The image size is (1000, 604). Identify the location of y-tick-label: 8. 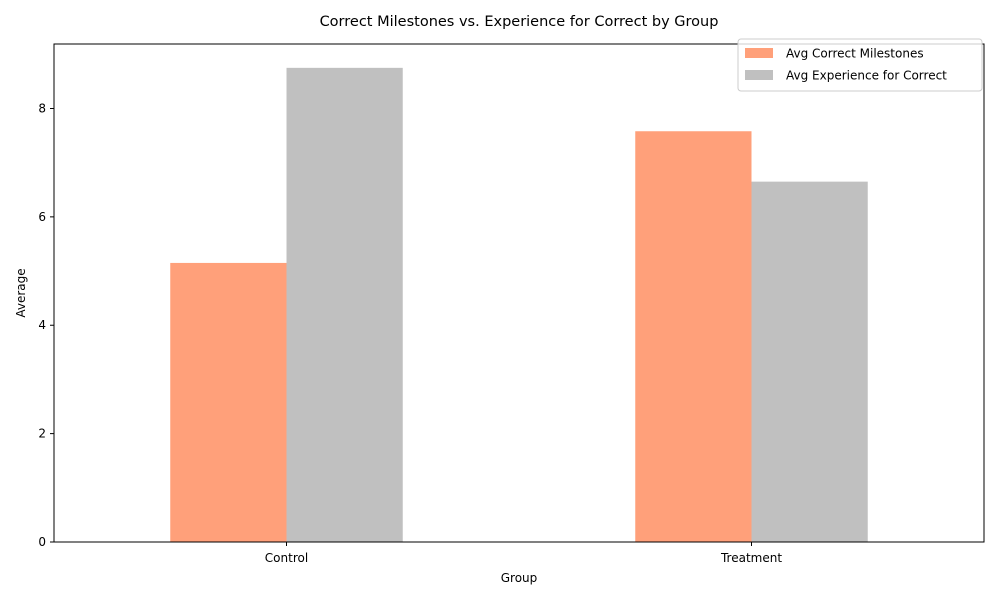
(42, 108).